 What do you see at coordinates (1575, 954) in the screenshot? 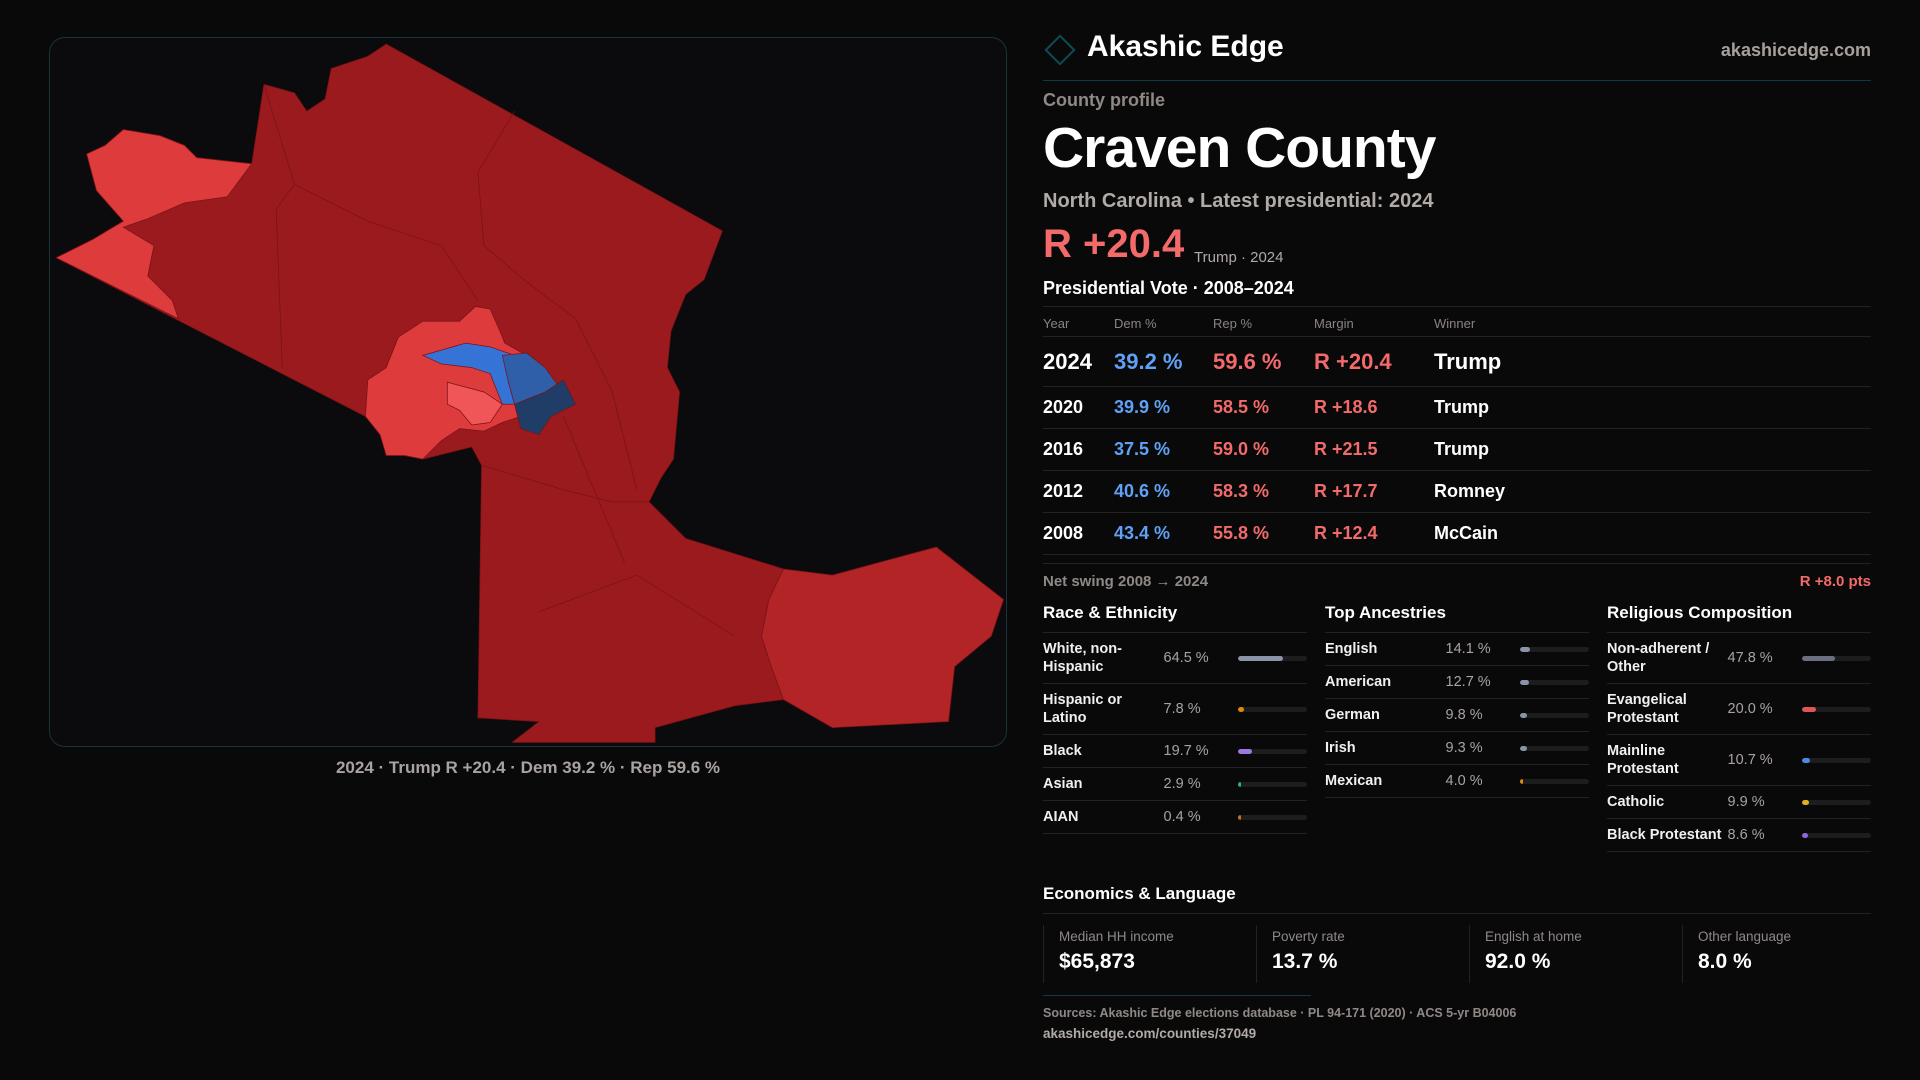
I see `stat-card-english: English at home 92.0 %` at bounding box center [1575, 954].